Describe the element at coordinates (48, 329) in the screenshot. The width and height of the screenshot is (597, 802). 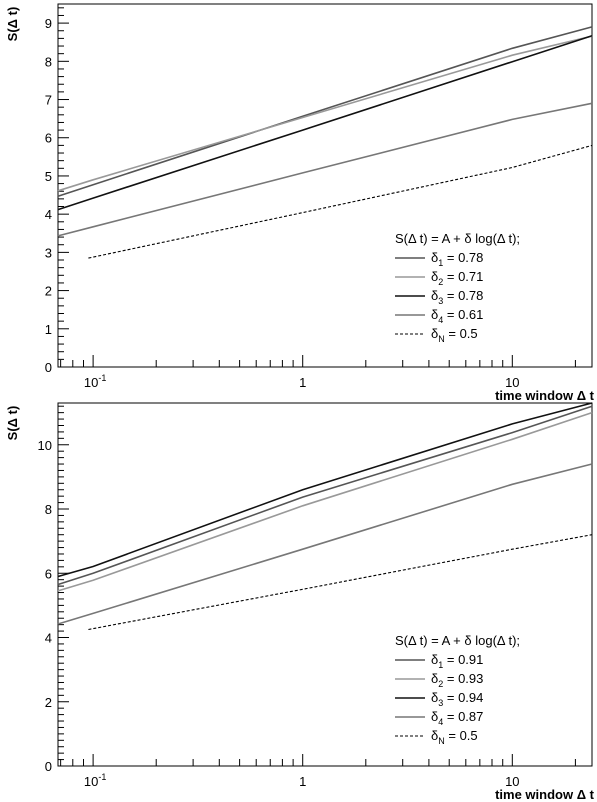
I see `y-tick-label: 1` at that location.